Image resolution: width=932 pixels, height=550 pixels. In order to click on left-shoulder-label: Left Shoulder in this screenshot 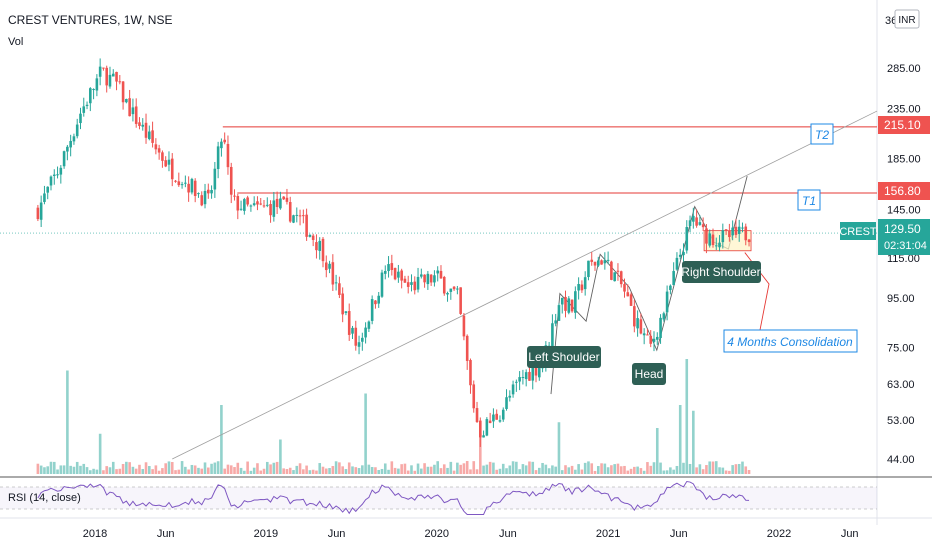, I will do `click(563, 357)`.